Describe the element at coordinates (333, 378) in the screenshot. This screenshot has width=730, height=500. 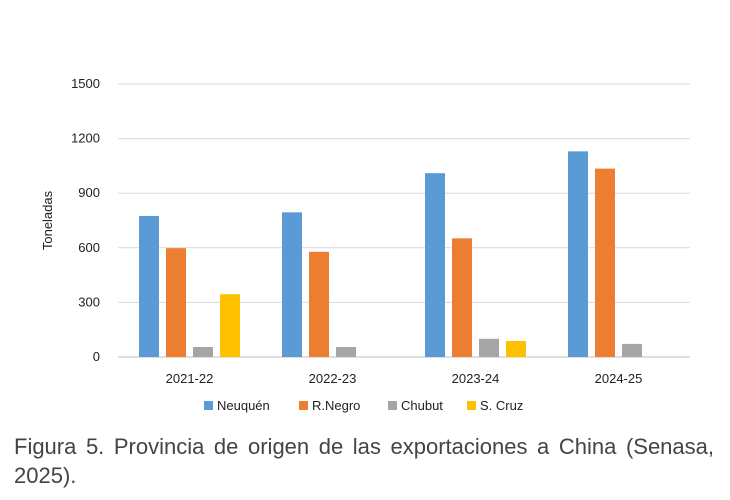
I see `x-tick-label-2022-23: 2022-23` at that location.